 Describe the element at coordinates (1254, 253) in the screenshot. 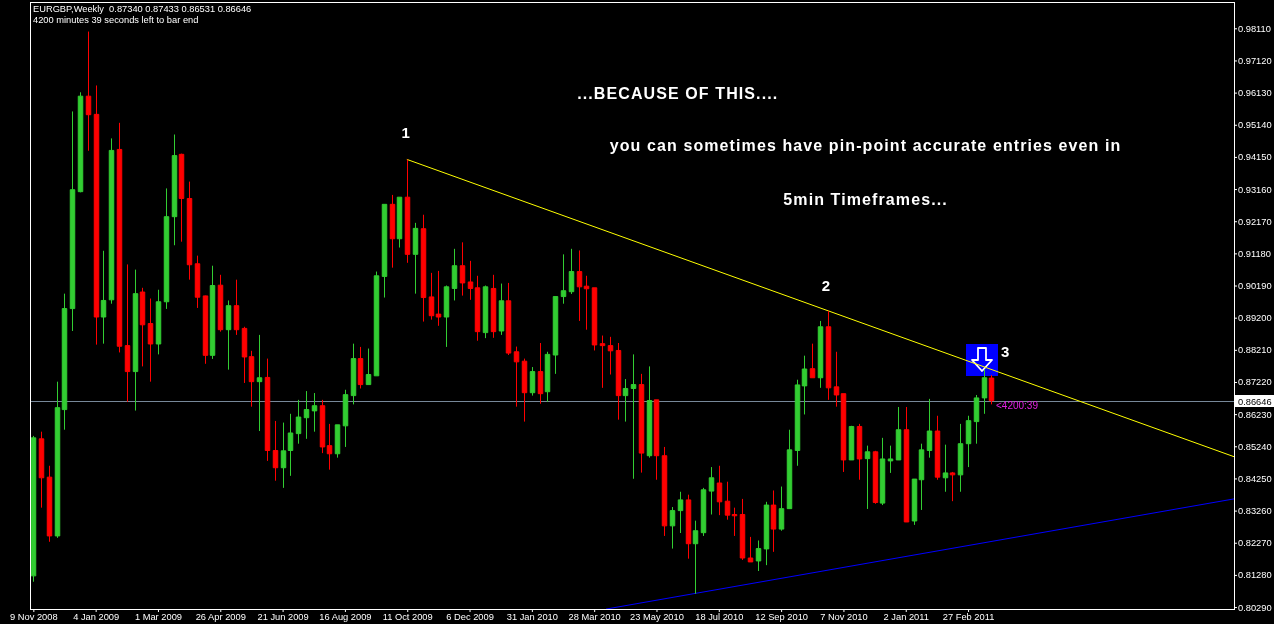

I see `y-tick-label: 0.91180` at that location.